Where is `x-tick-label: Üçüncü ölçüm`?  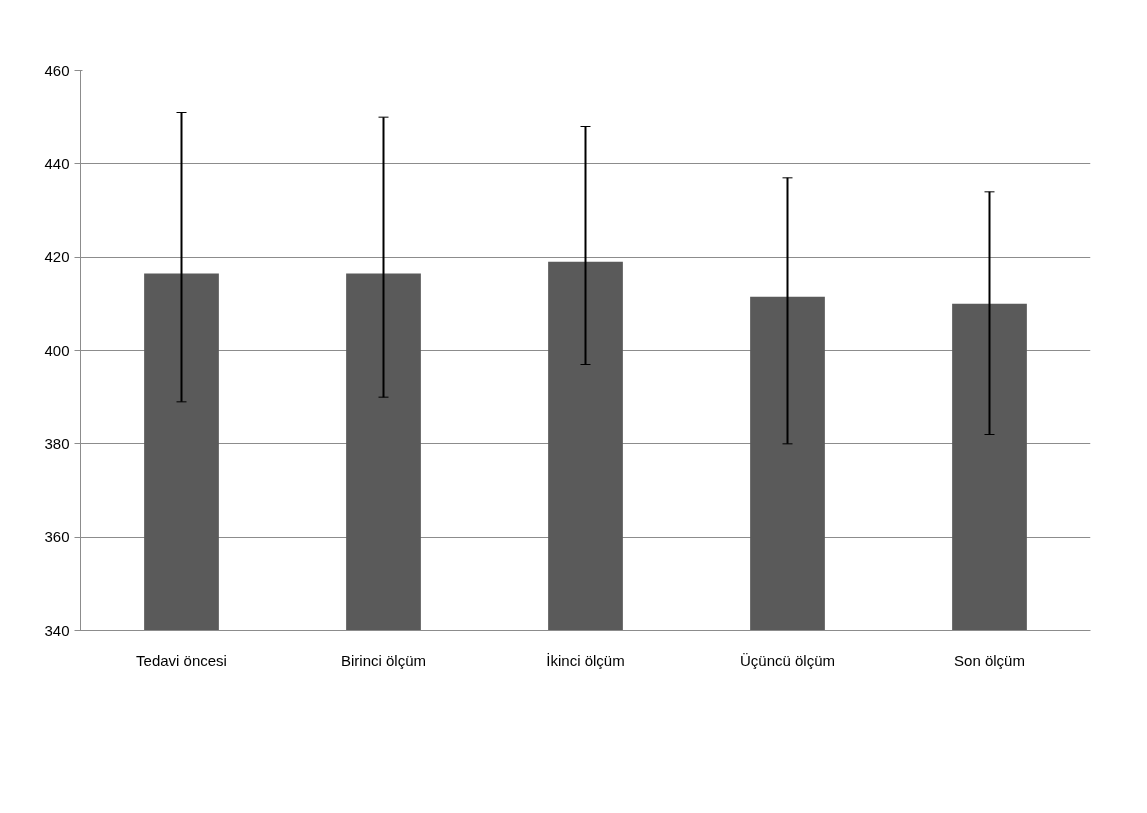 x-tick-label: Üçüncü ölçüm is located at coordinates (787, 660).